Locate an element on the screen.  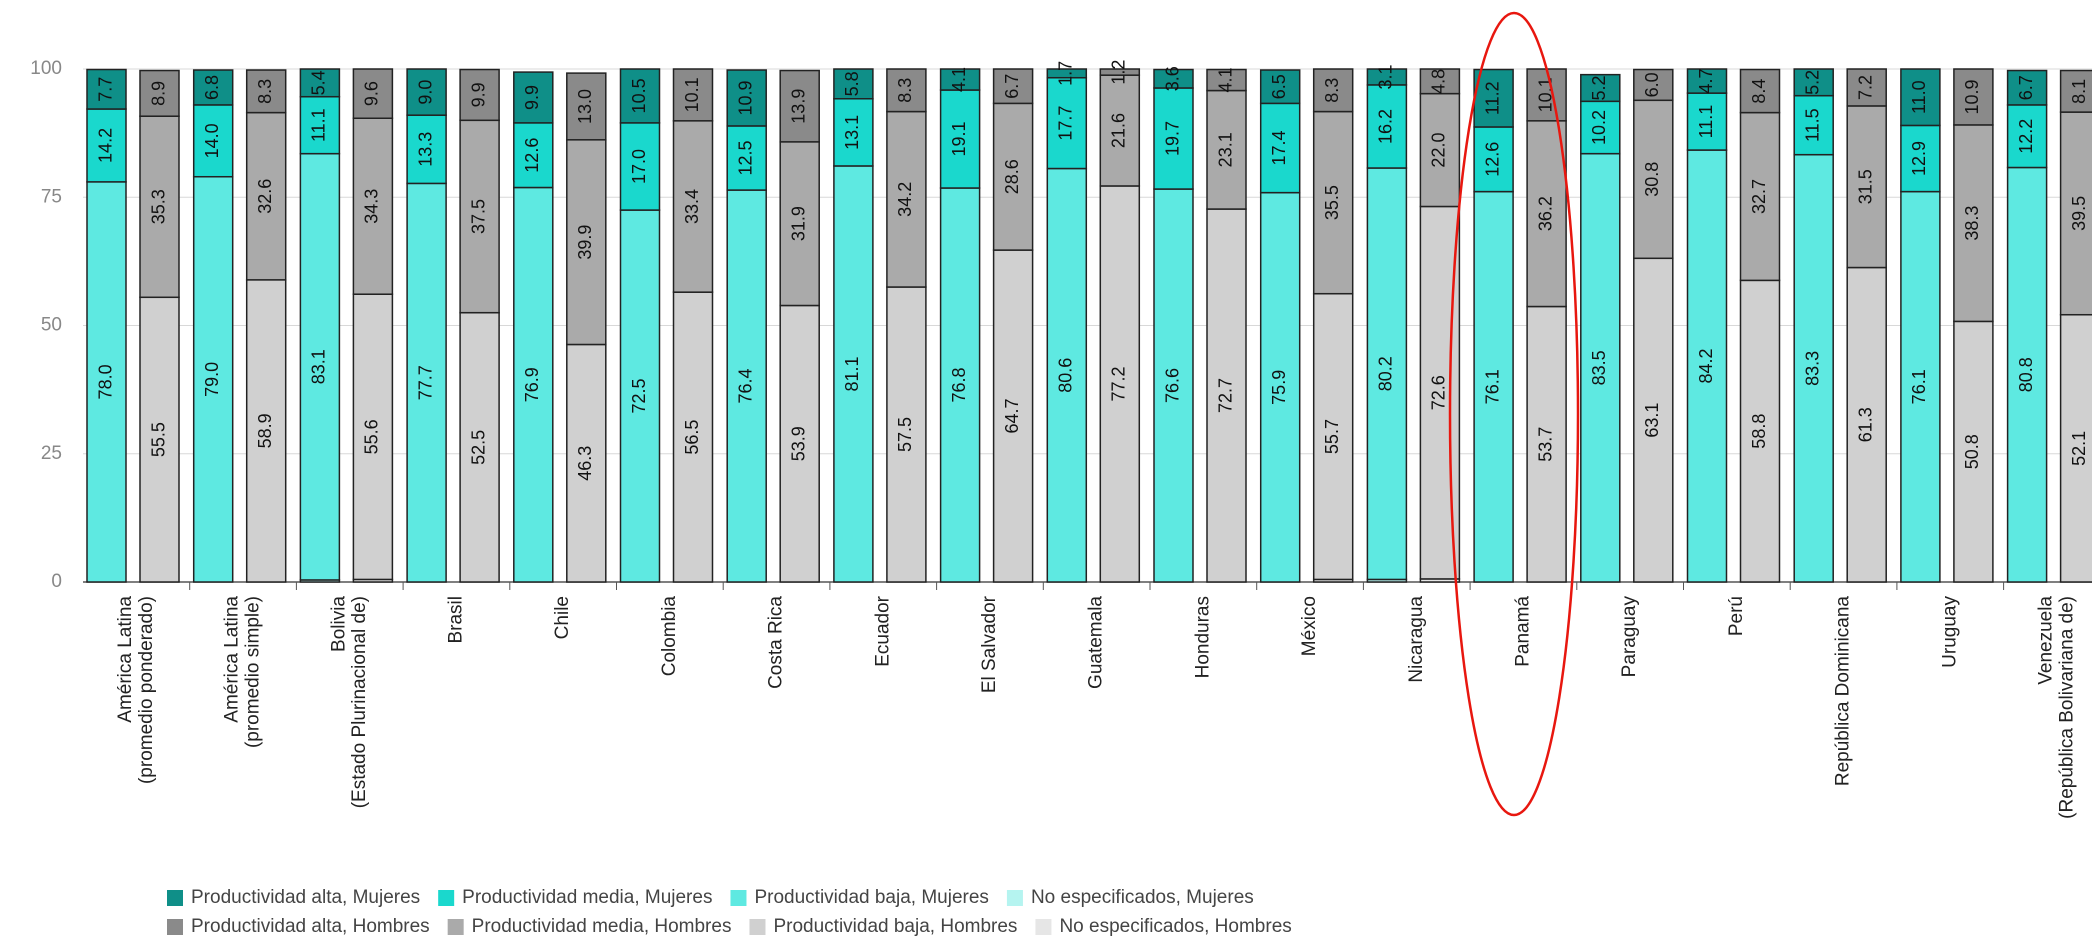
value-label: 17.7 is located at coordinates (1066, 123).